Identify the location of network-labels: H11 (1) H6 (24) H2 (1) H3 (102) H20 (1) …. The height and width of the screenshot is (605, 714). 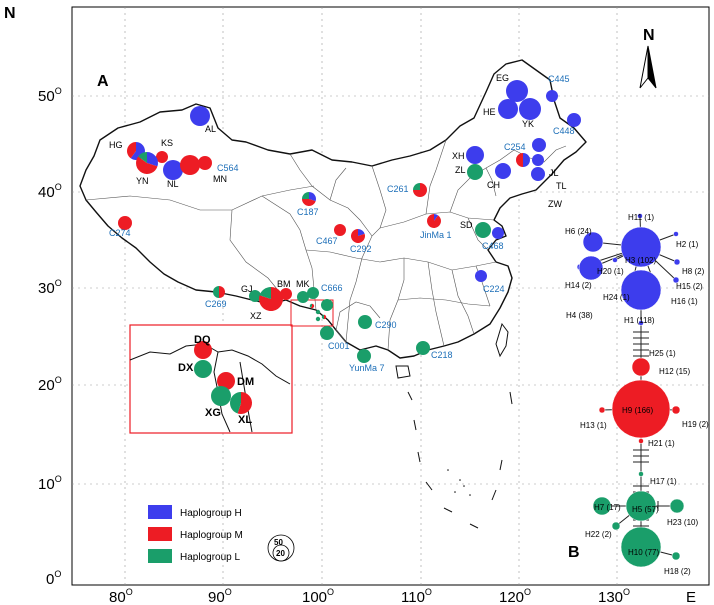
(637, 394).